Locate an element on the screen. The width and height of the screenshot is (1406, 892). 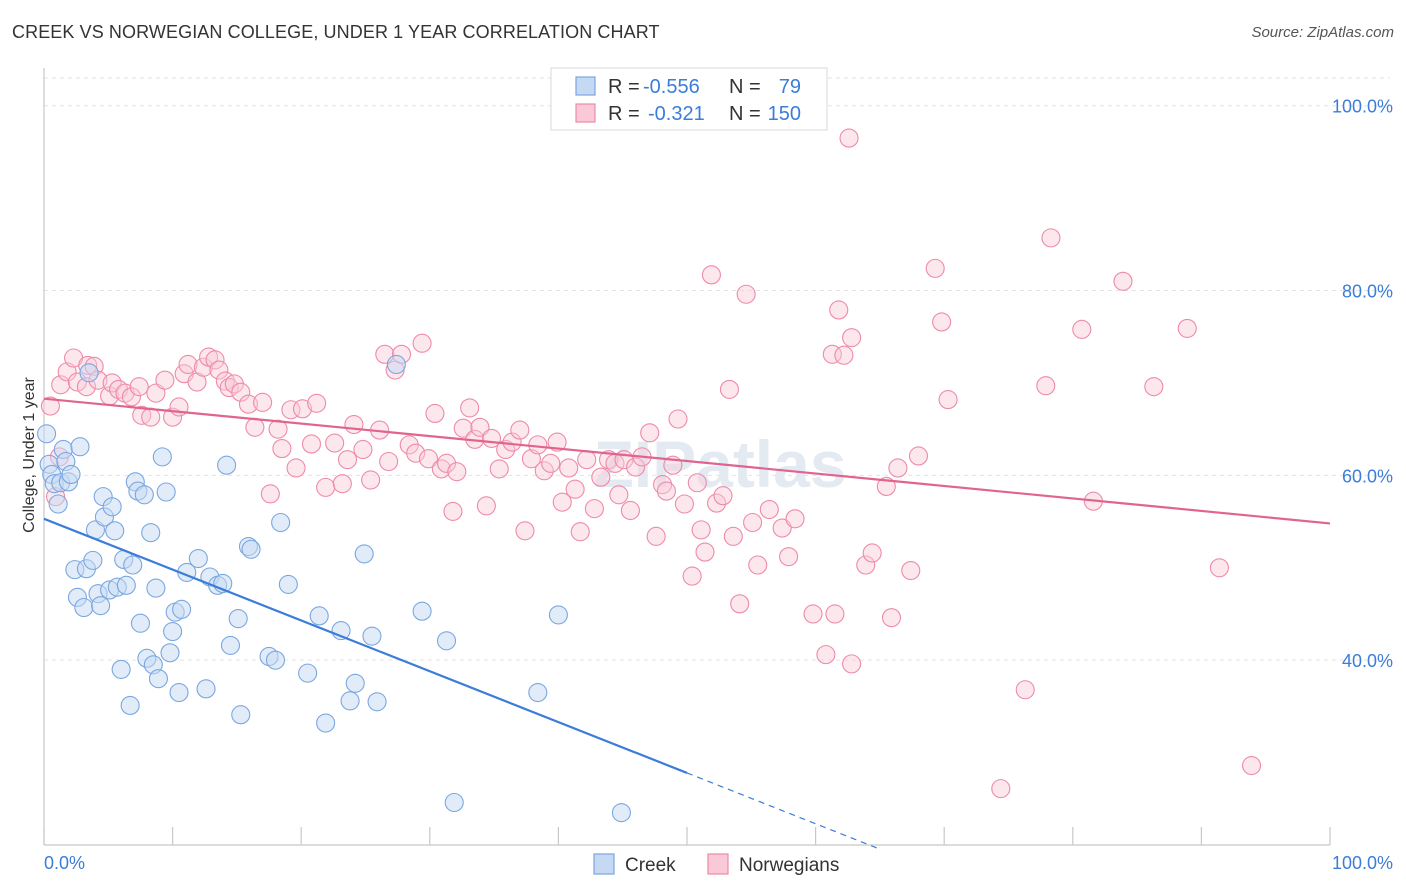
legend-creek-n-label: N = is located at coordinates (745, 87).